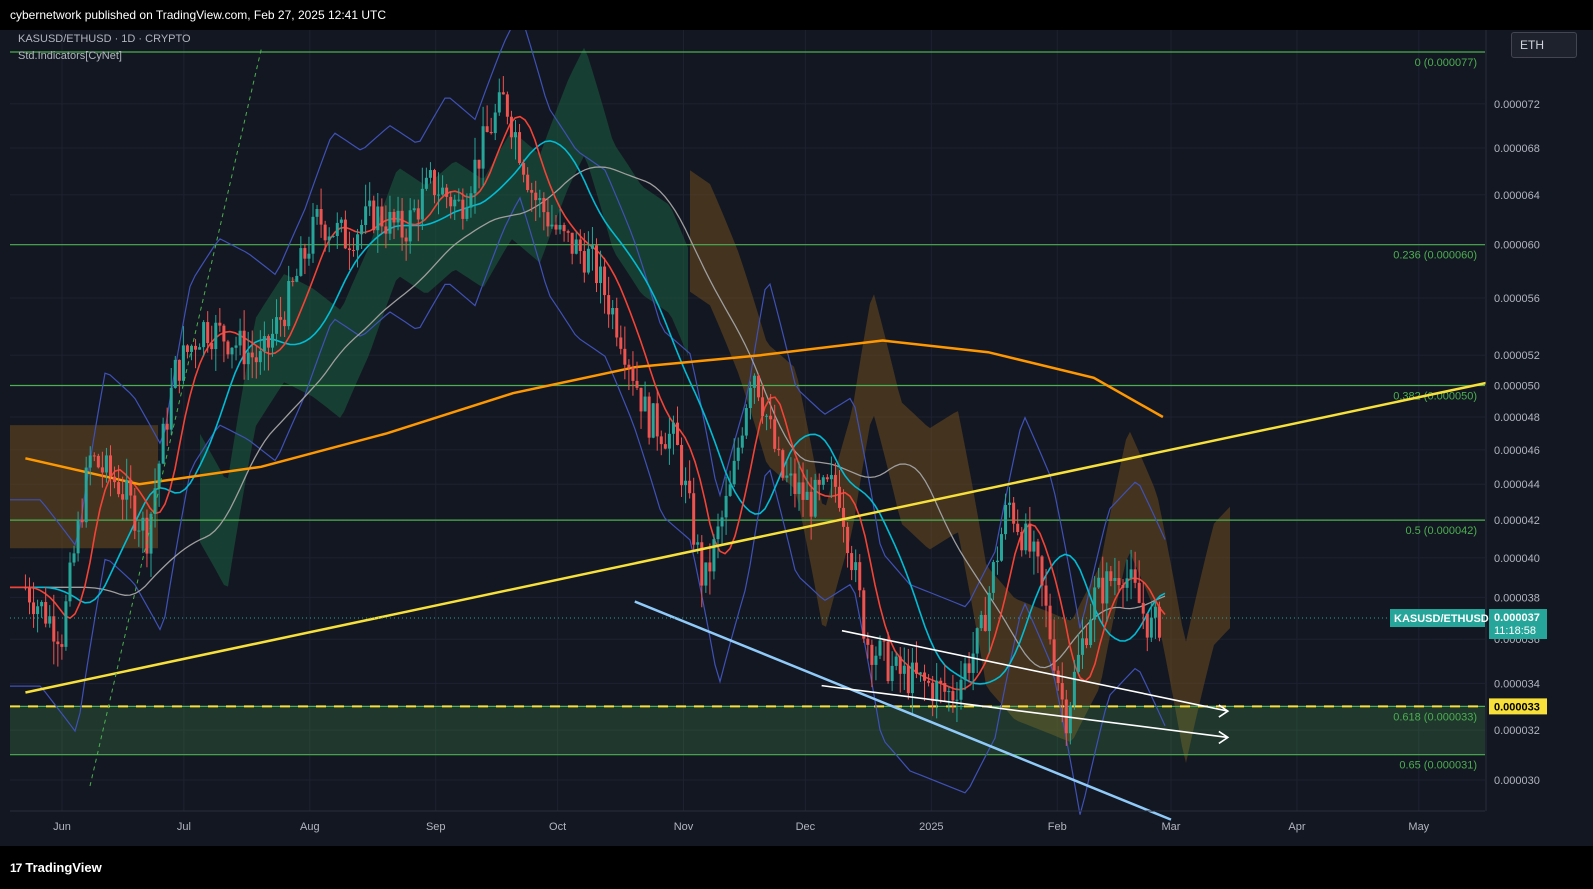  What do you see at coordinates (1517, 105) in the screenshot?
I see `price-tick-label: 0.000072` at bounding box center [1517, 105].